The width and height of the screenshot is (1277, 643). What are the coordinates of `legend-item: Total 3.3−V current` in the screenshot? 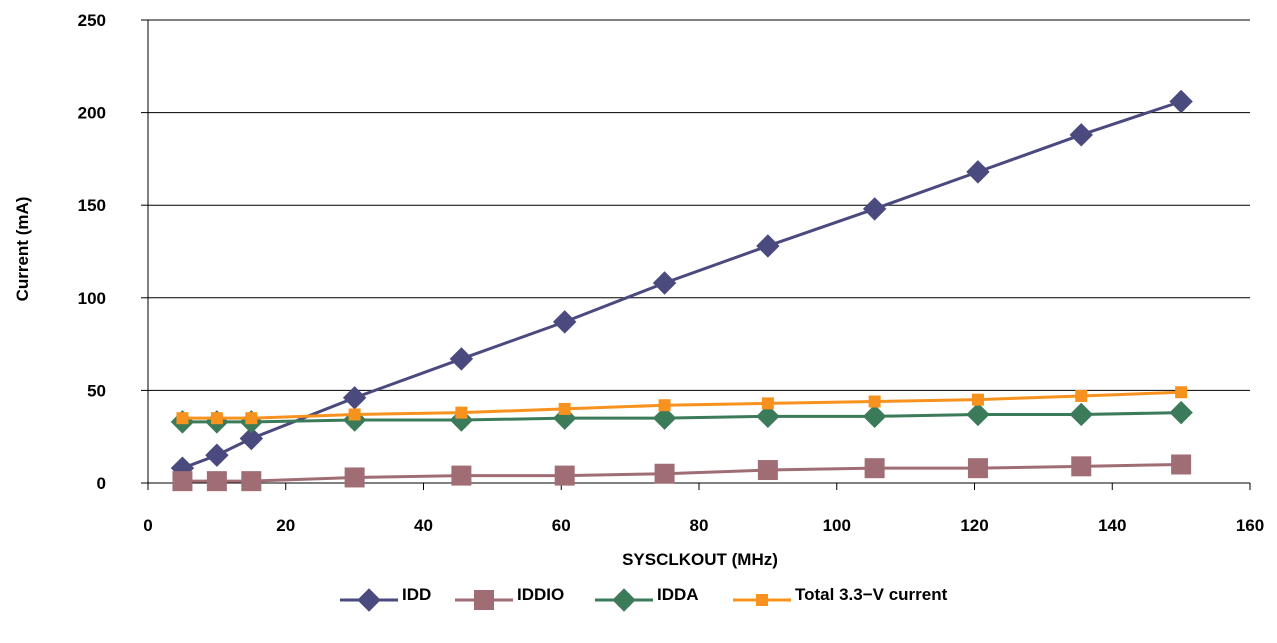 It's located at (840, 595).